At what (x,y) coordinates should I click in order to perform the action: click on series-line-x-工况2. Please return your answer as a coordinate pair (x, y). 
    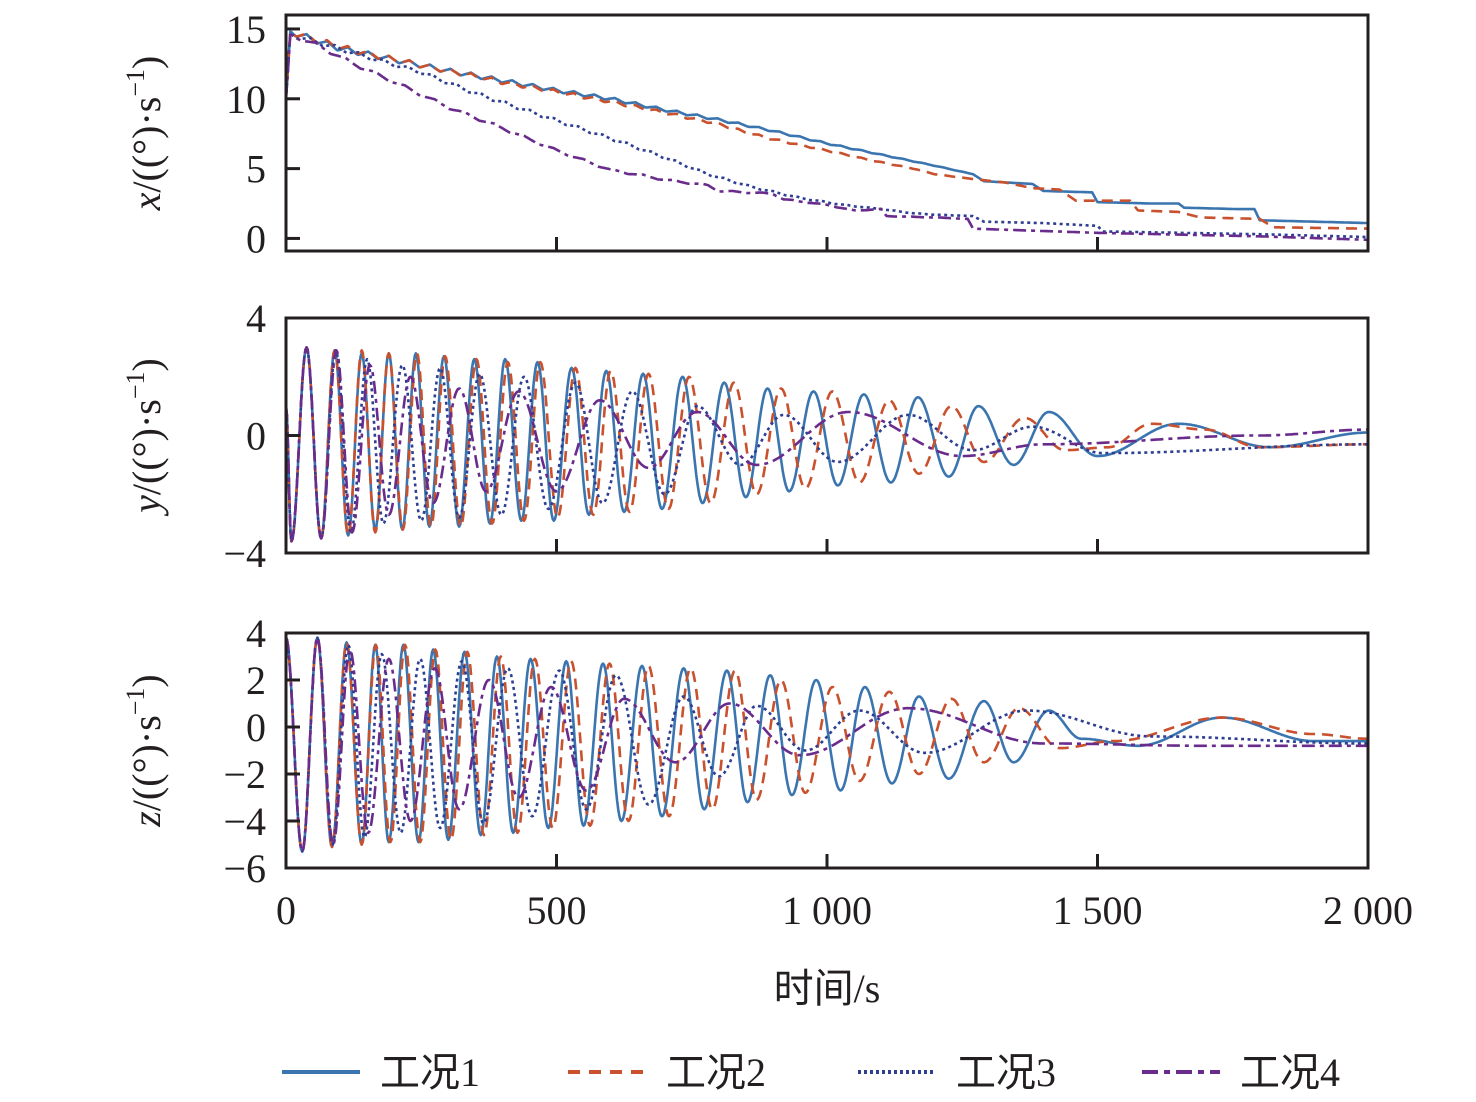
    Looking at the image, I should click on (827, 130).